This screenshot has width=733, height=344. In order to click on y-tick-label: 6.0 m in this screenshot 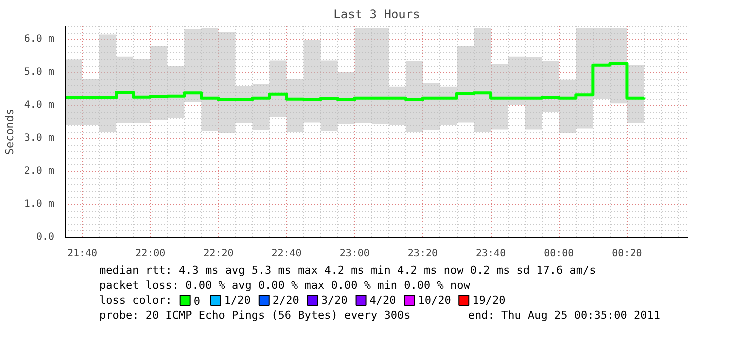, I will do `click(39, 40)`.